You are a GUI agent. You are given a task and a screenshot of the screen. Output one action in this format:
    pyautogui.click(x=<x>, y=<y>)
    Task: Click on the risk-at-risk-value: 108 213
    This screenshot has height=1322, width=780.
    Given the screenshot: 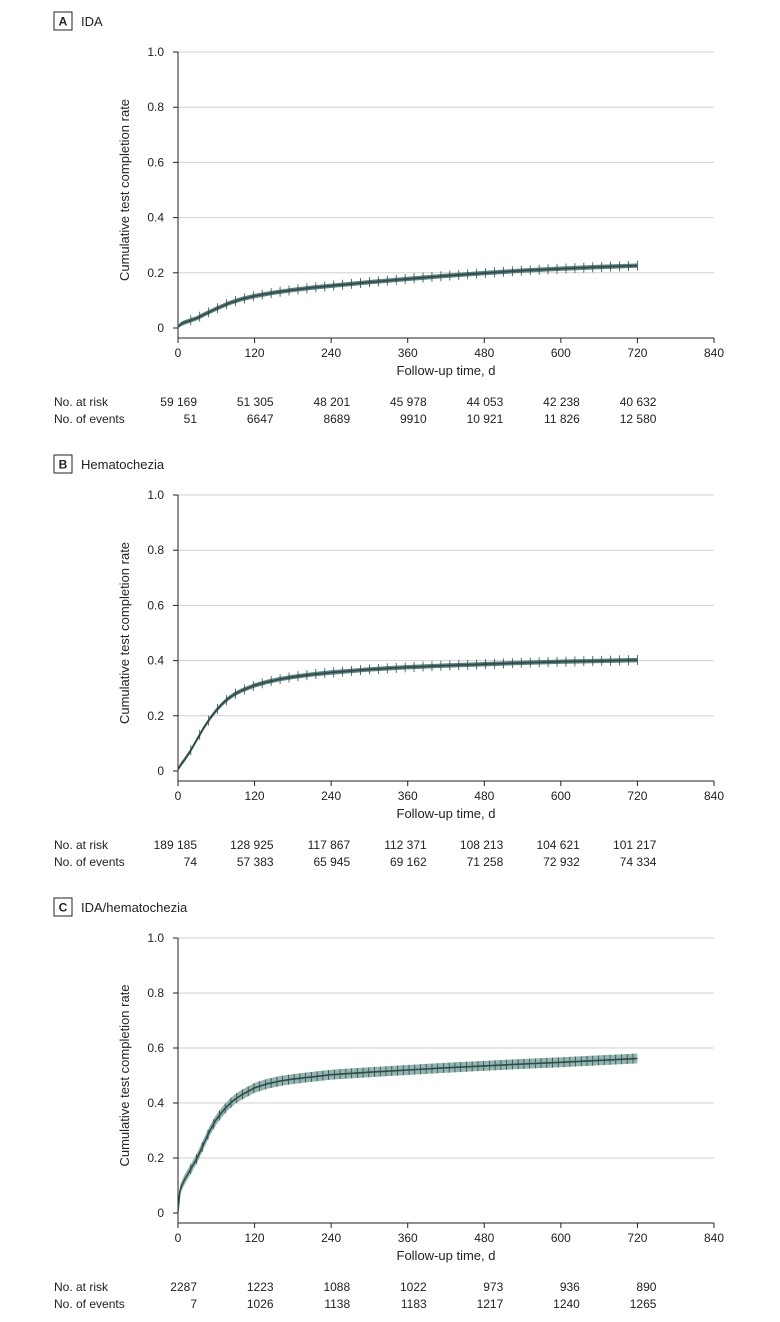 What is the action you would take?
    pyautogui.click(x=482, y=845)
    